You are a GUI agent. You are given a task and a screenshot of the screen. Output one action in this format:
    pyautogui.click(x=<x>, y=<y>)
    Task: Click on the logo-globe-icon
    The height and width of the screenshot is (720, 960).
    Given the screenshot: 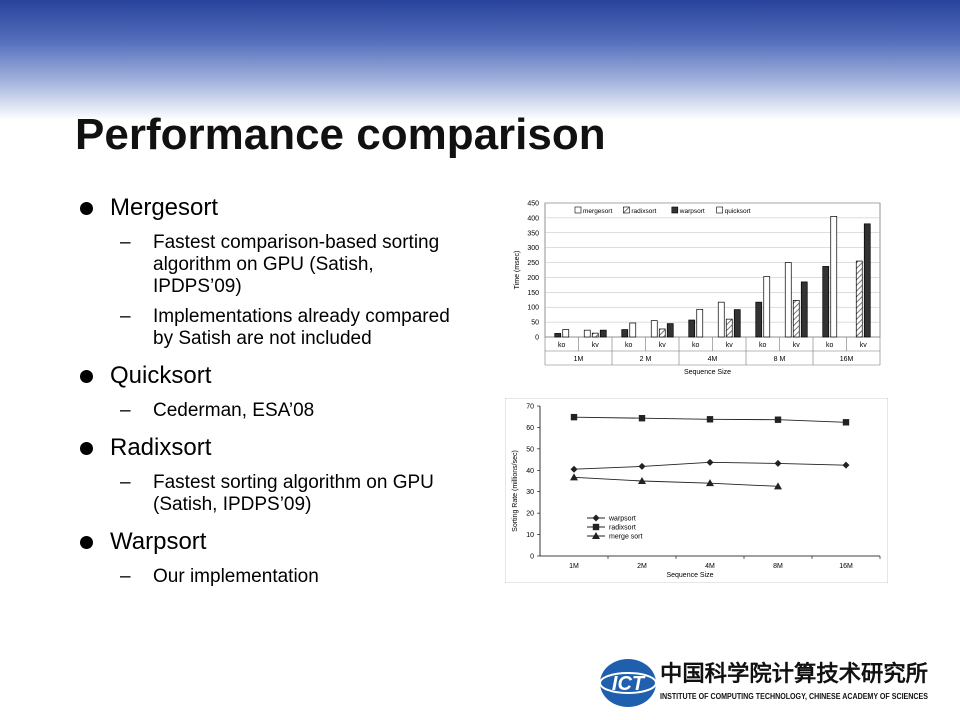 What is the action you would take?
    pyautogui.click(x=628, y=683)
    